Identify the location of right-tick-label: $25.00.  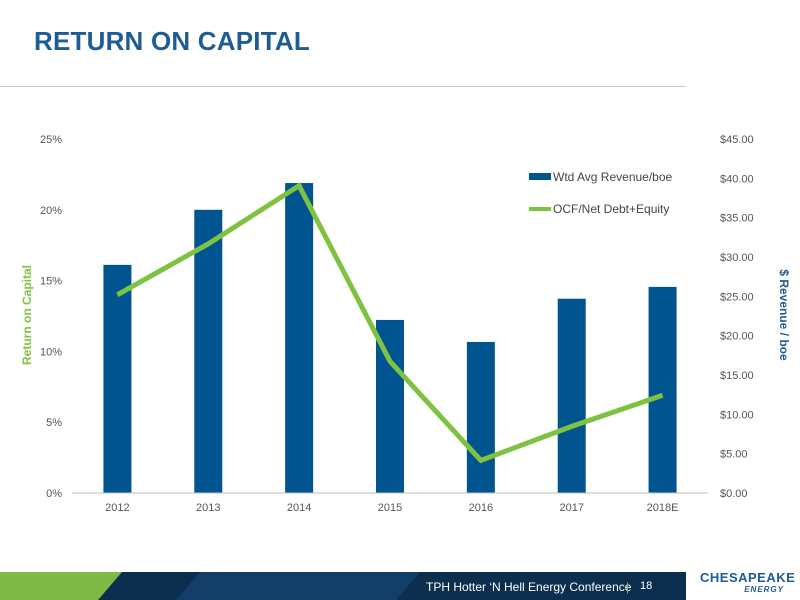
(737, 297).